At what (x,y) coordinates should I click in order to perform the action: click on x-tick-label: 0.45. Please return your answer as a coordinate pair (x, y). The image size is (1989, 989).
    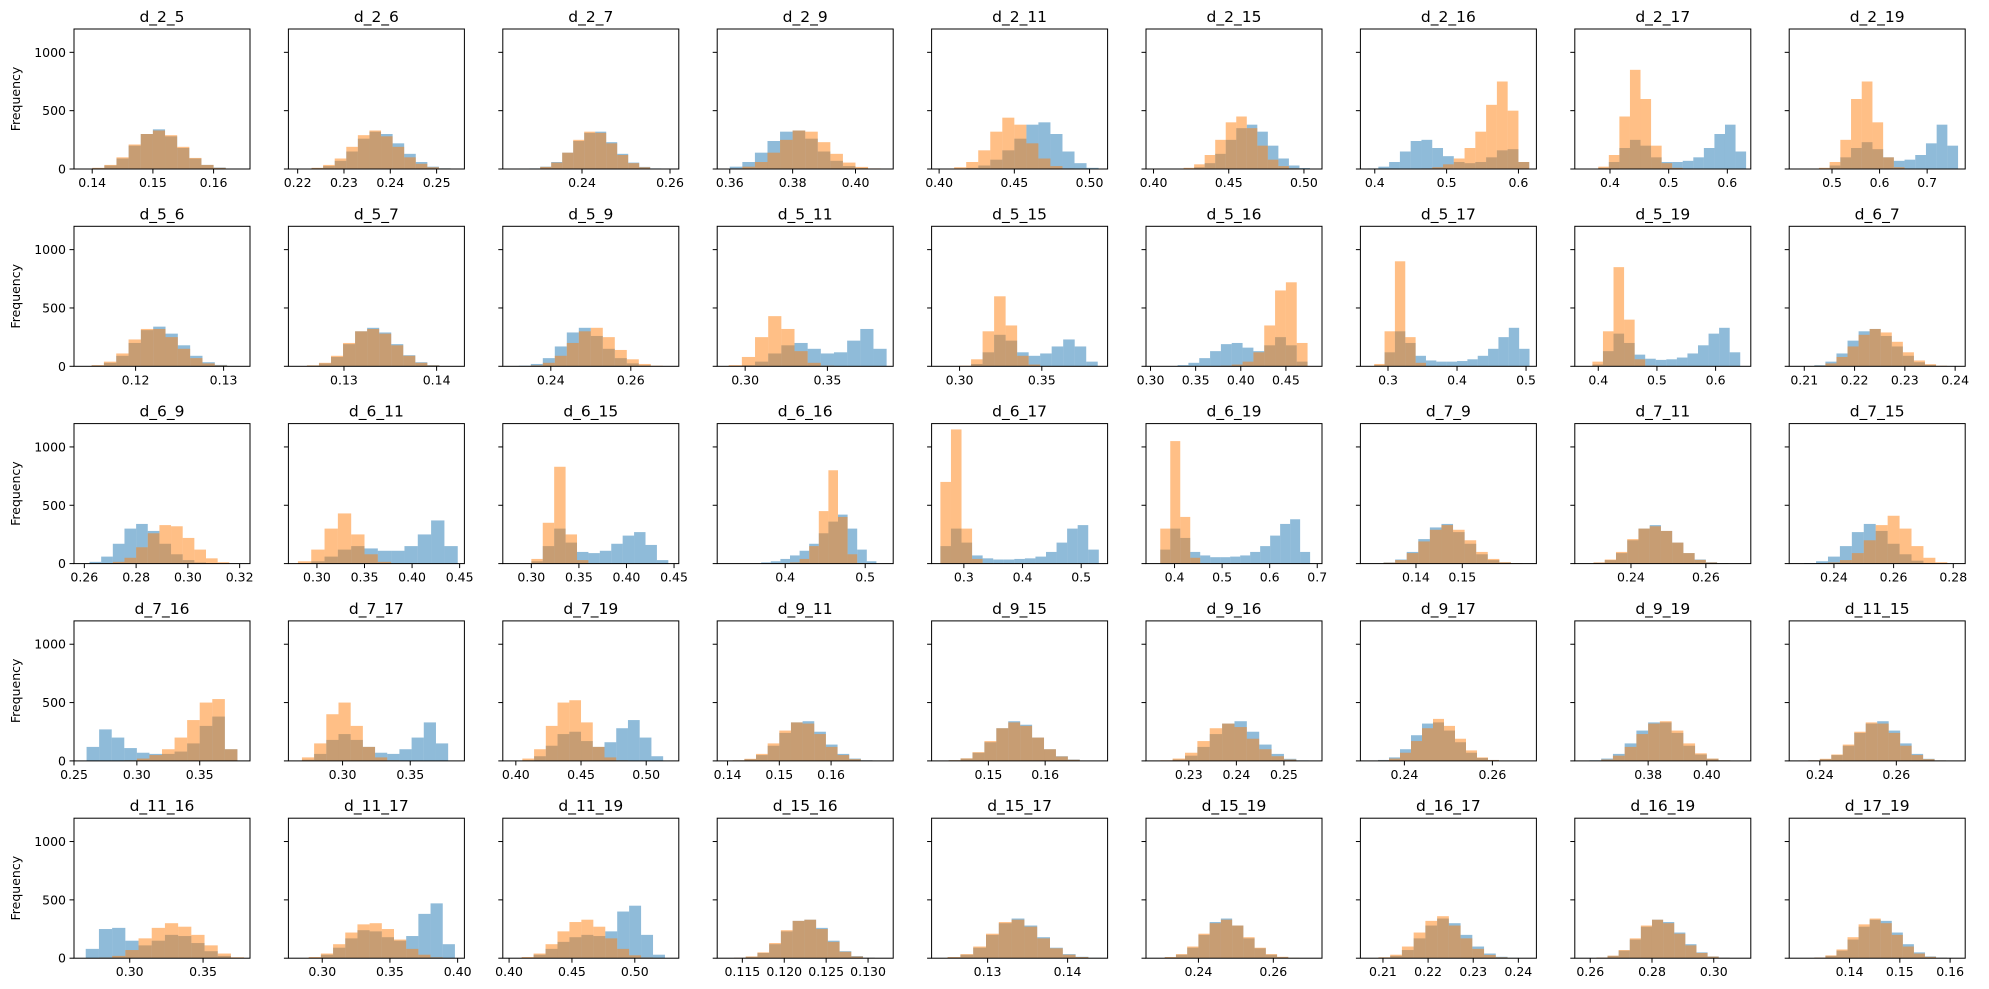
    Looking at the image, I should click on (674, 577).